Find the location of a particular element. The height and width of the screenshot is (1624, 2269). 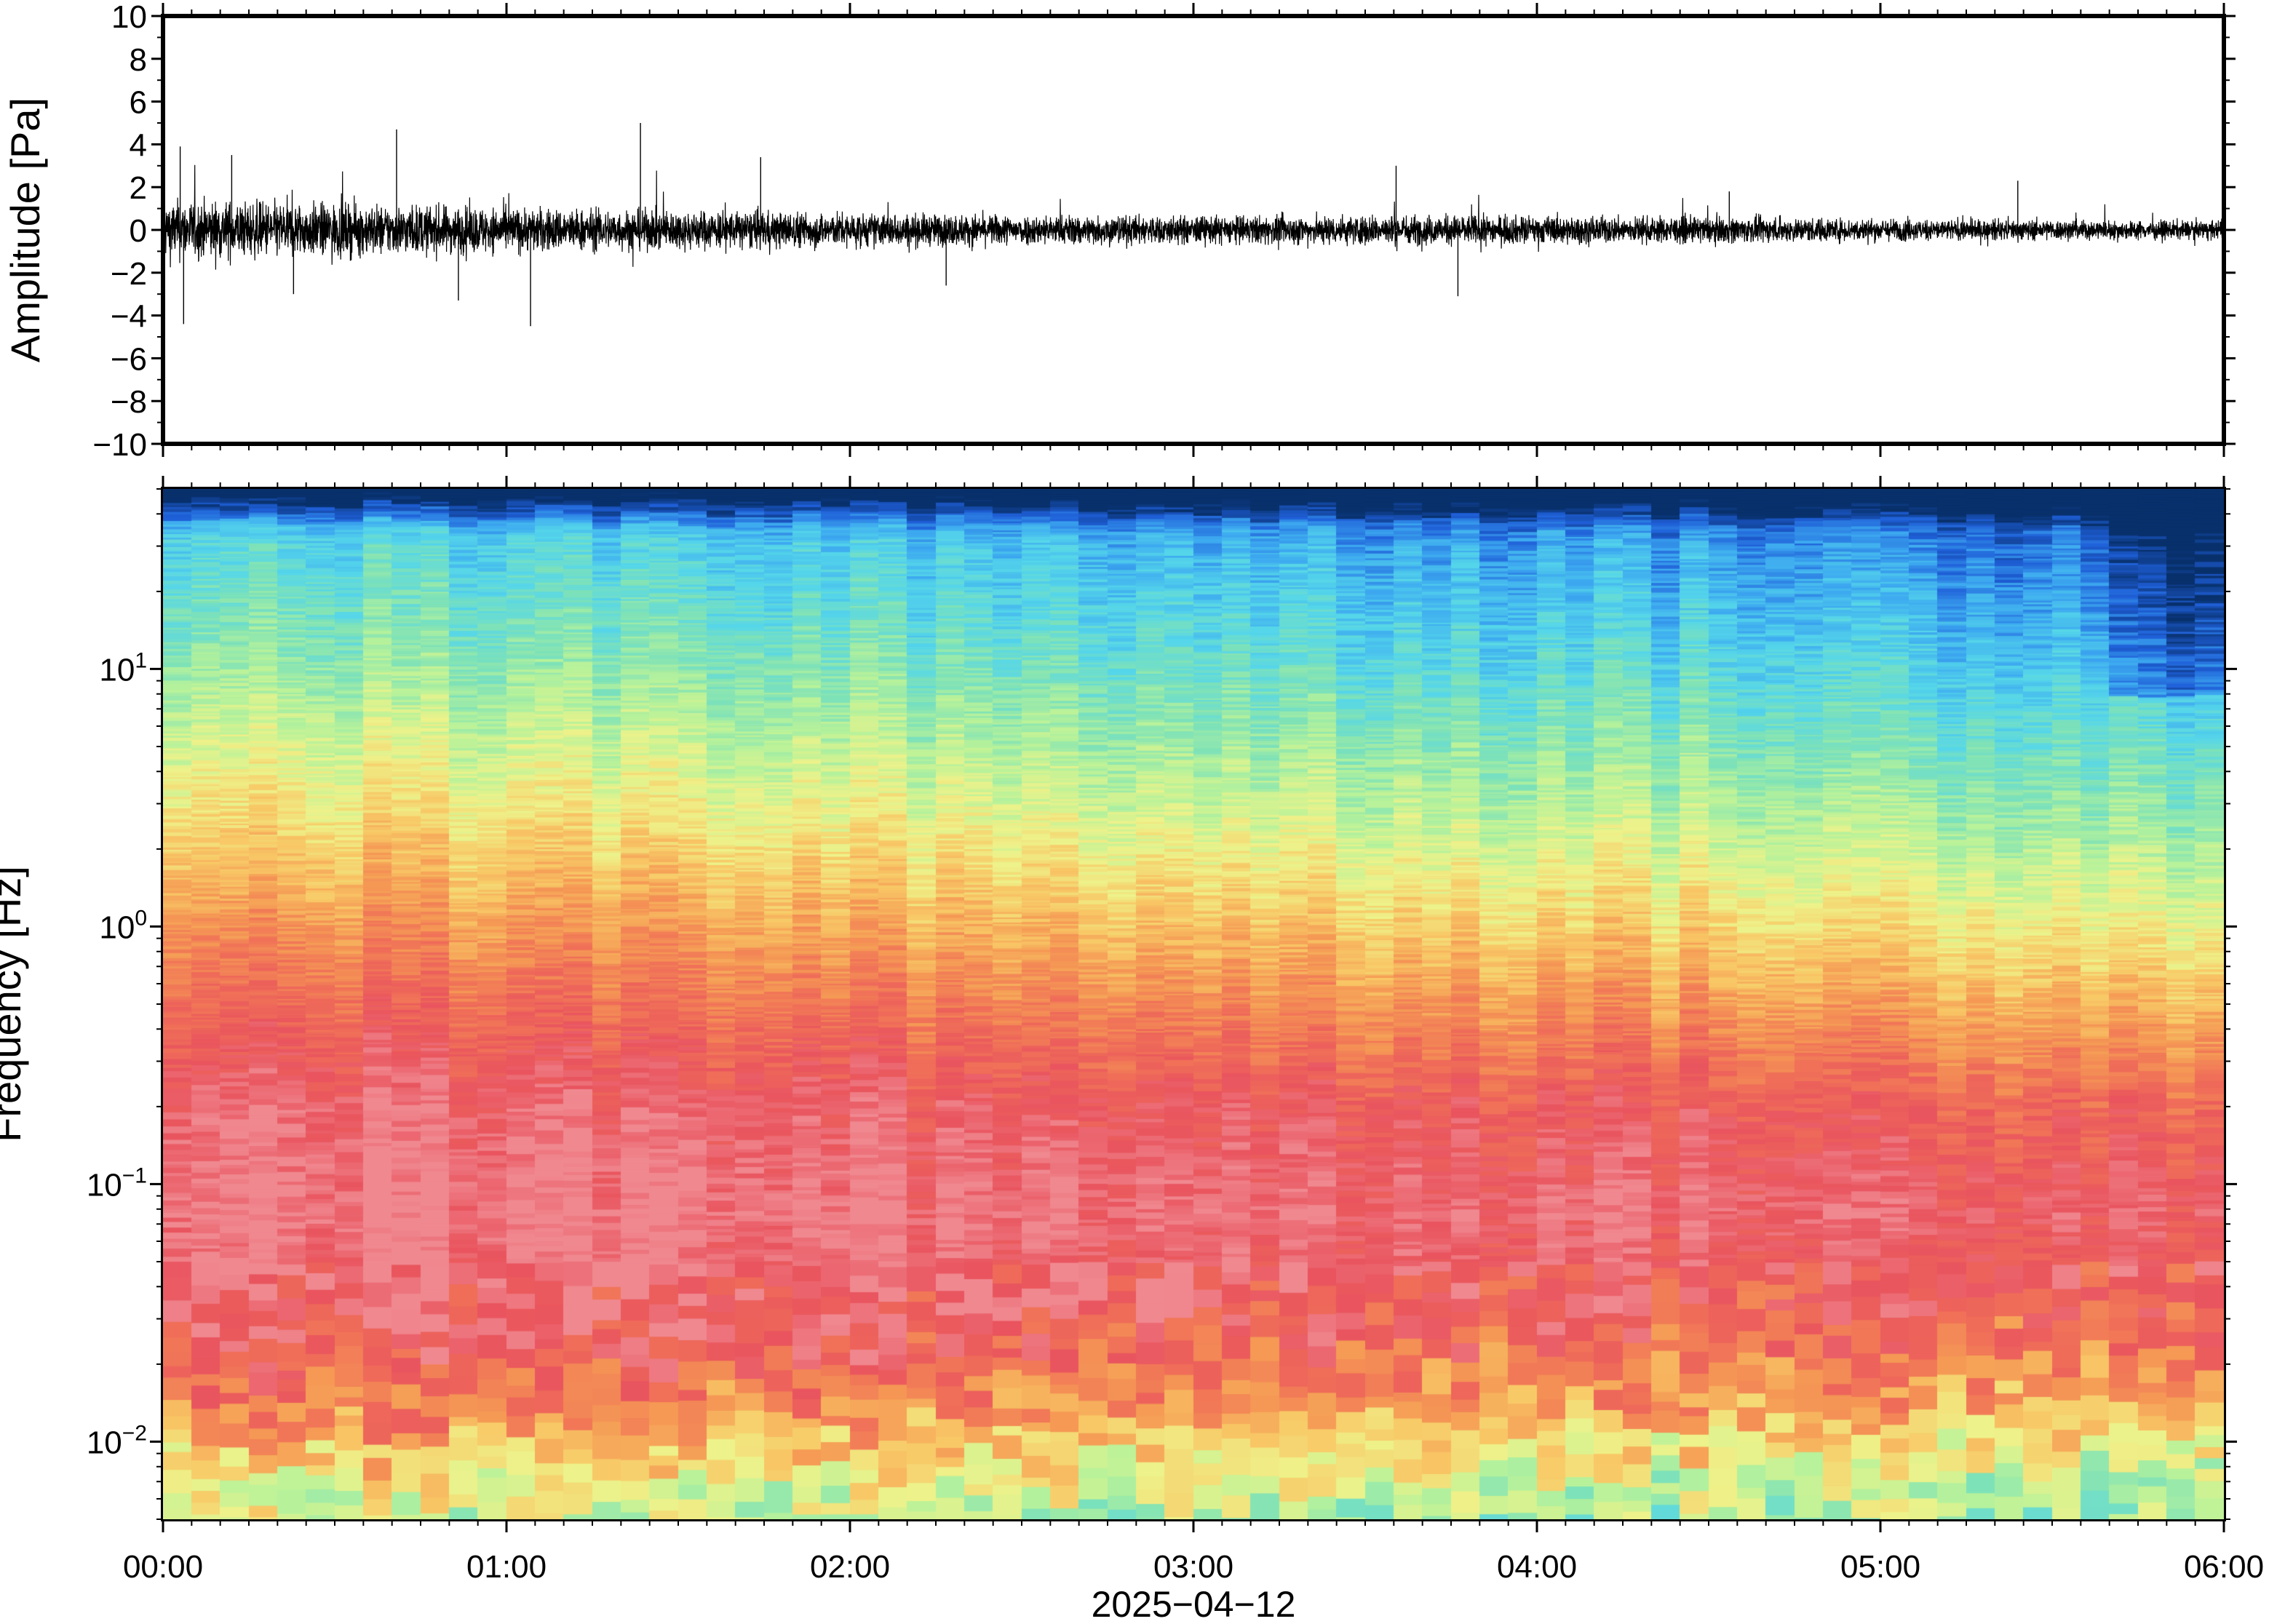

waveform-y-tick-label: 6 is located at coordinates (138, 103).